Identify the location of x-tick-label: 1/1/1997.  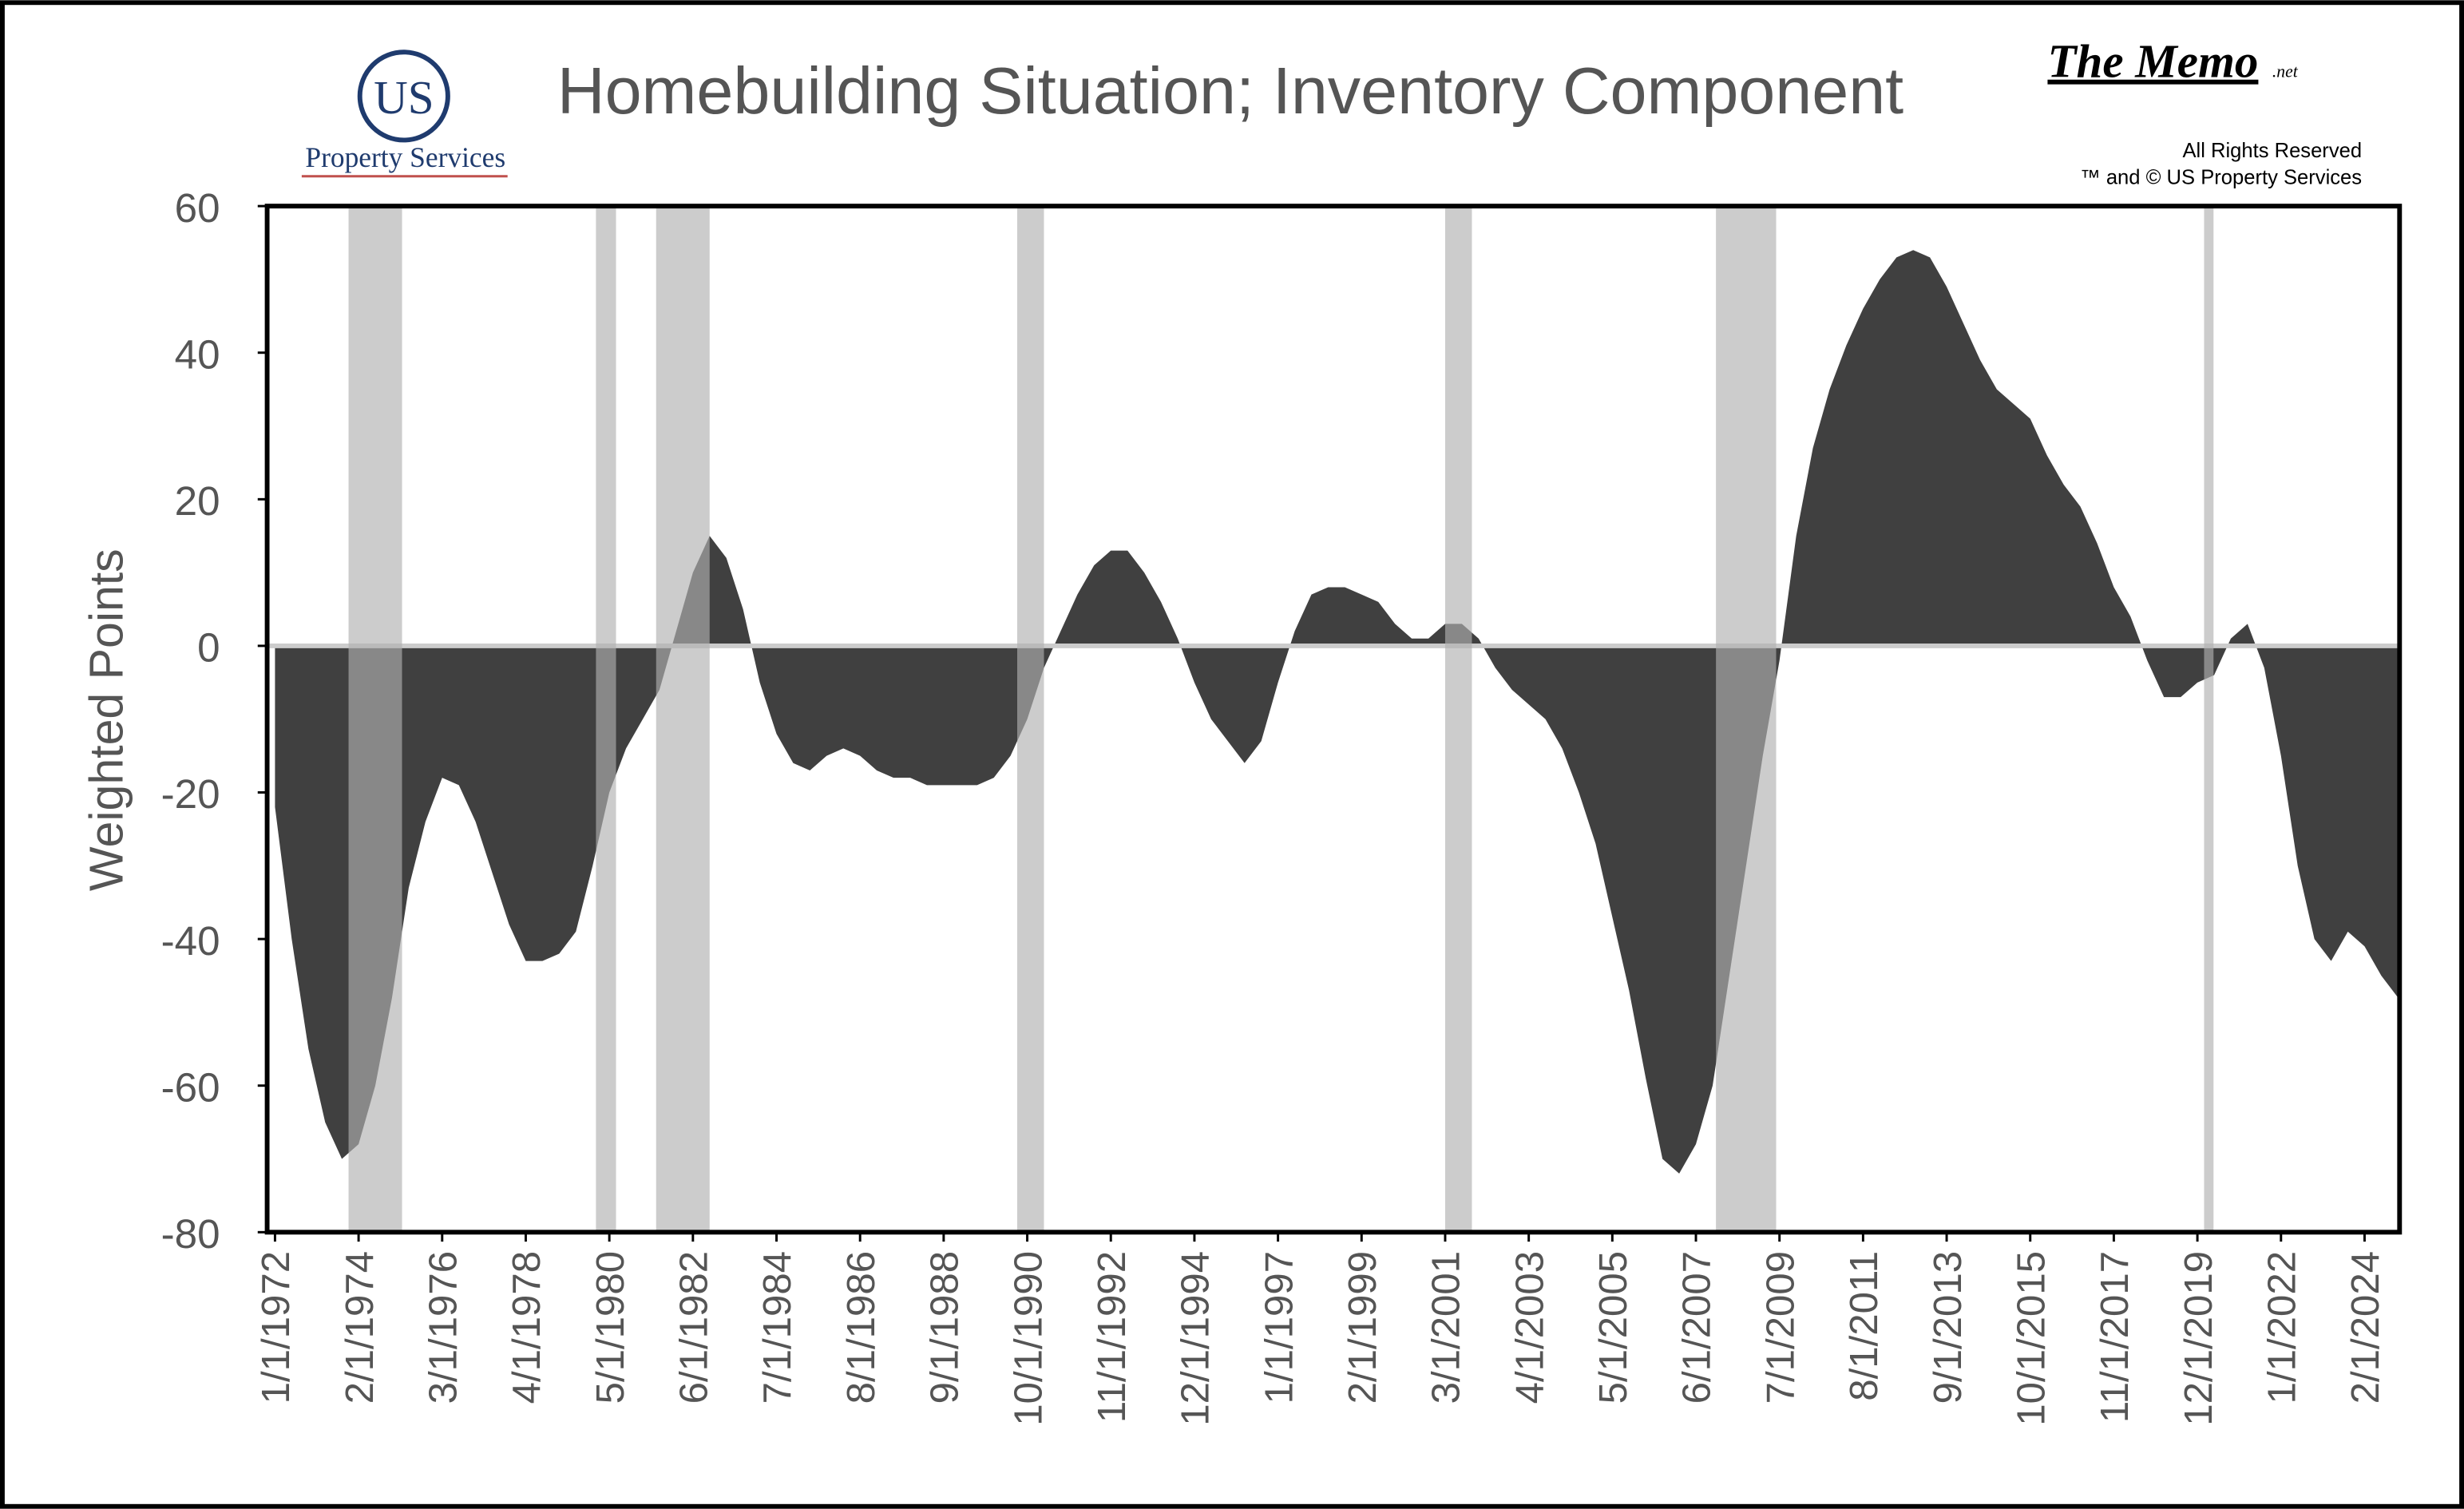
(1279, 1327).